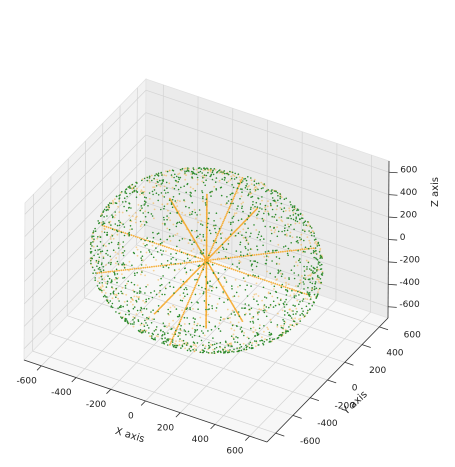 This screenshot has height=467, width=455. I want to click on x-tick-label: 600, so click(234, 452).